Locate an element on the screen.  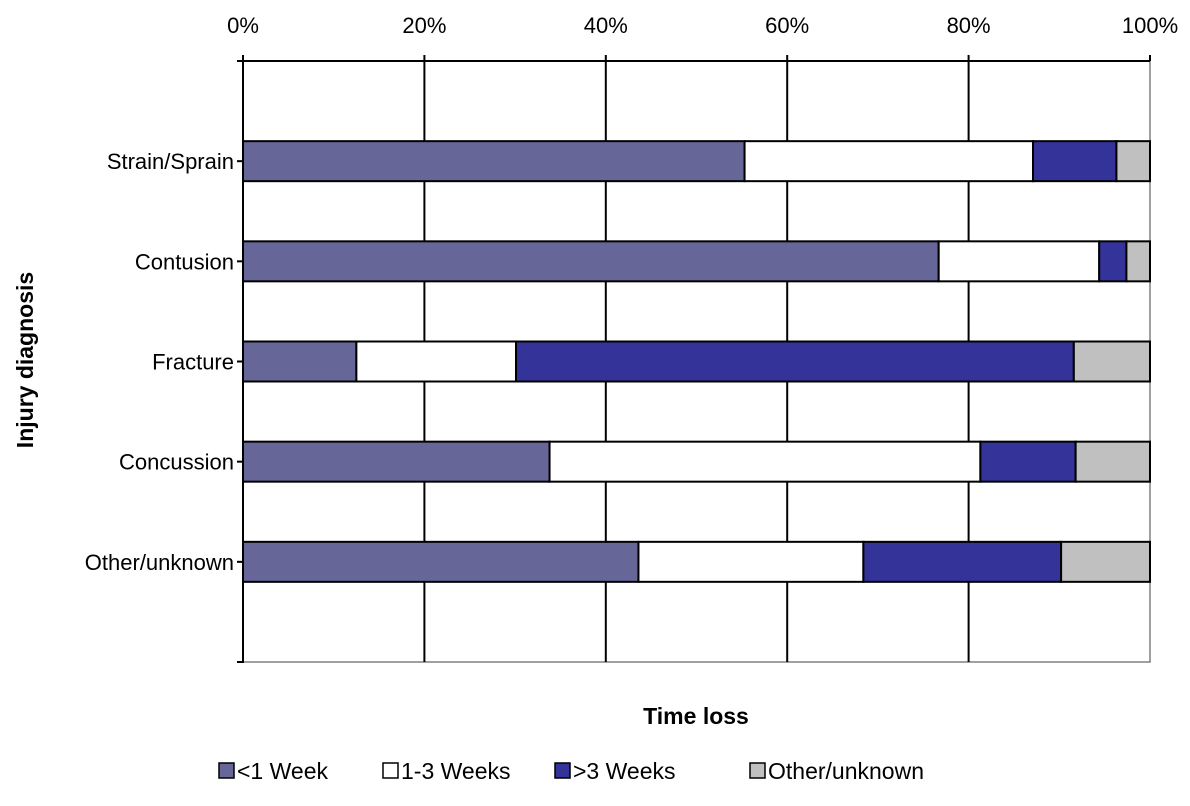
legend-label: Other/unknown is located at coordinates (846, 771).